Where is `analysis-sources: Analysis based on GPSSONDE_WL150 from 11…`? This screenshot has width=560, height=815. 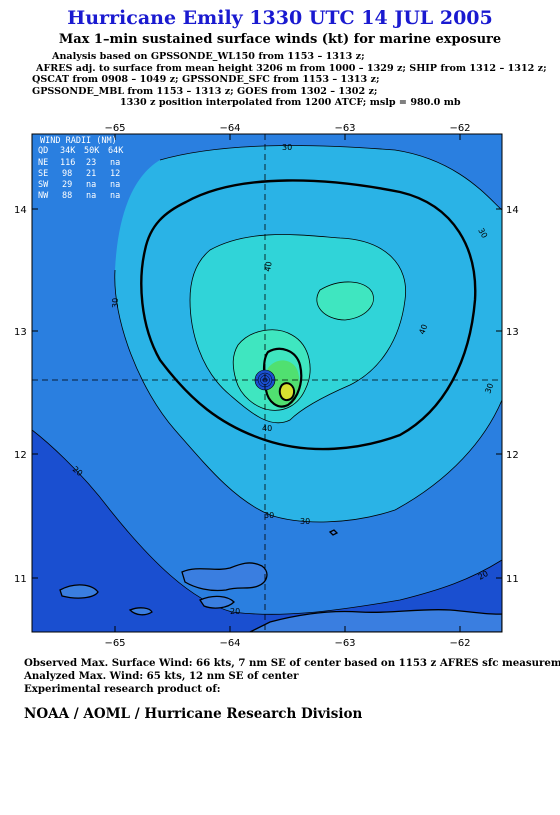 analysis-sources: Analysis based on GPSSONDE_WL150 from 11… is located at coordinates (289, 80).